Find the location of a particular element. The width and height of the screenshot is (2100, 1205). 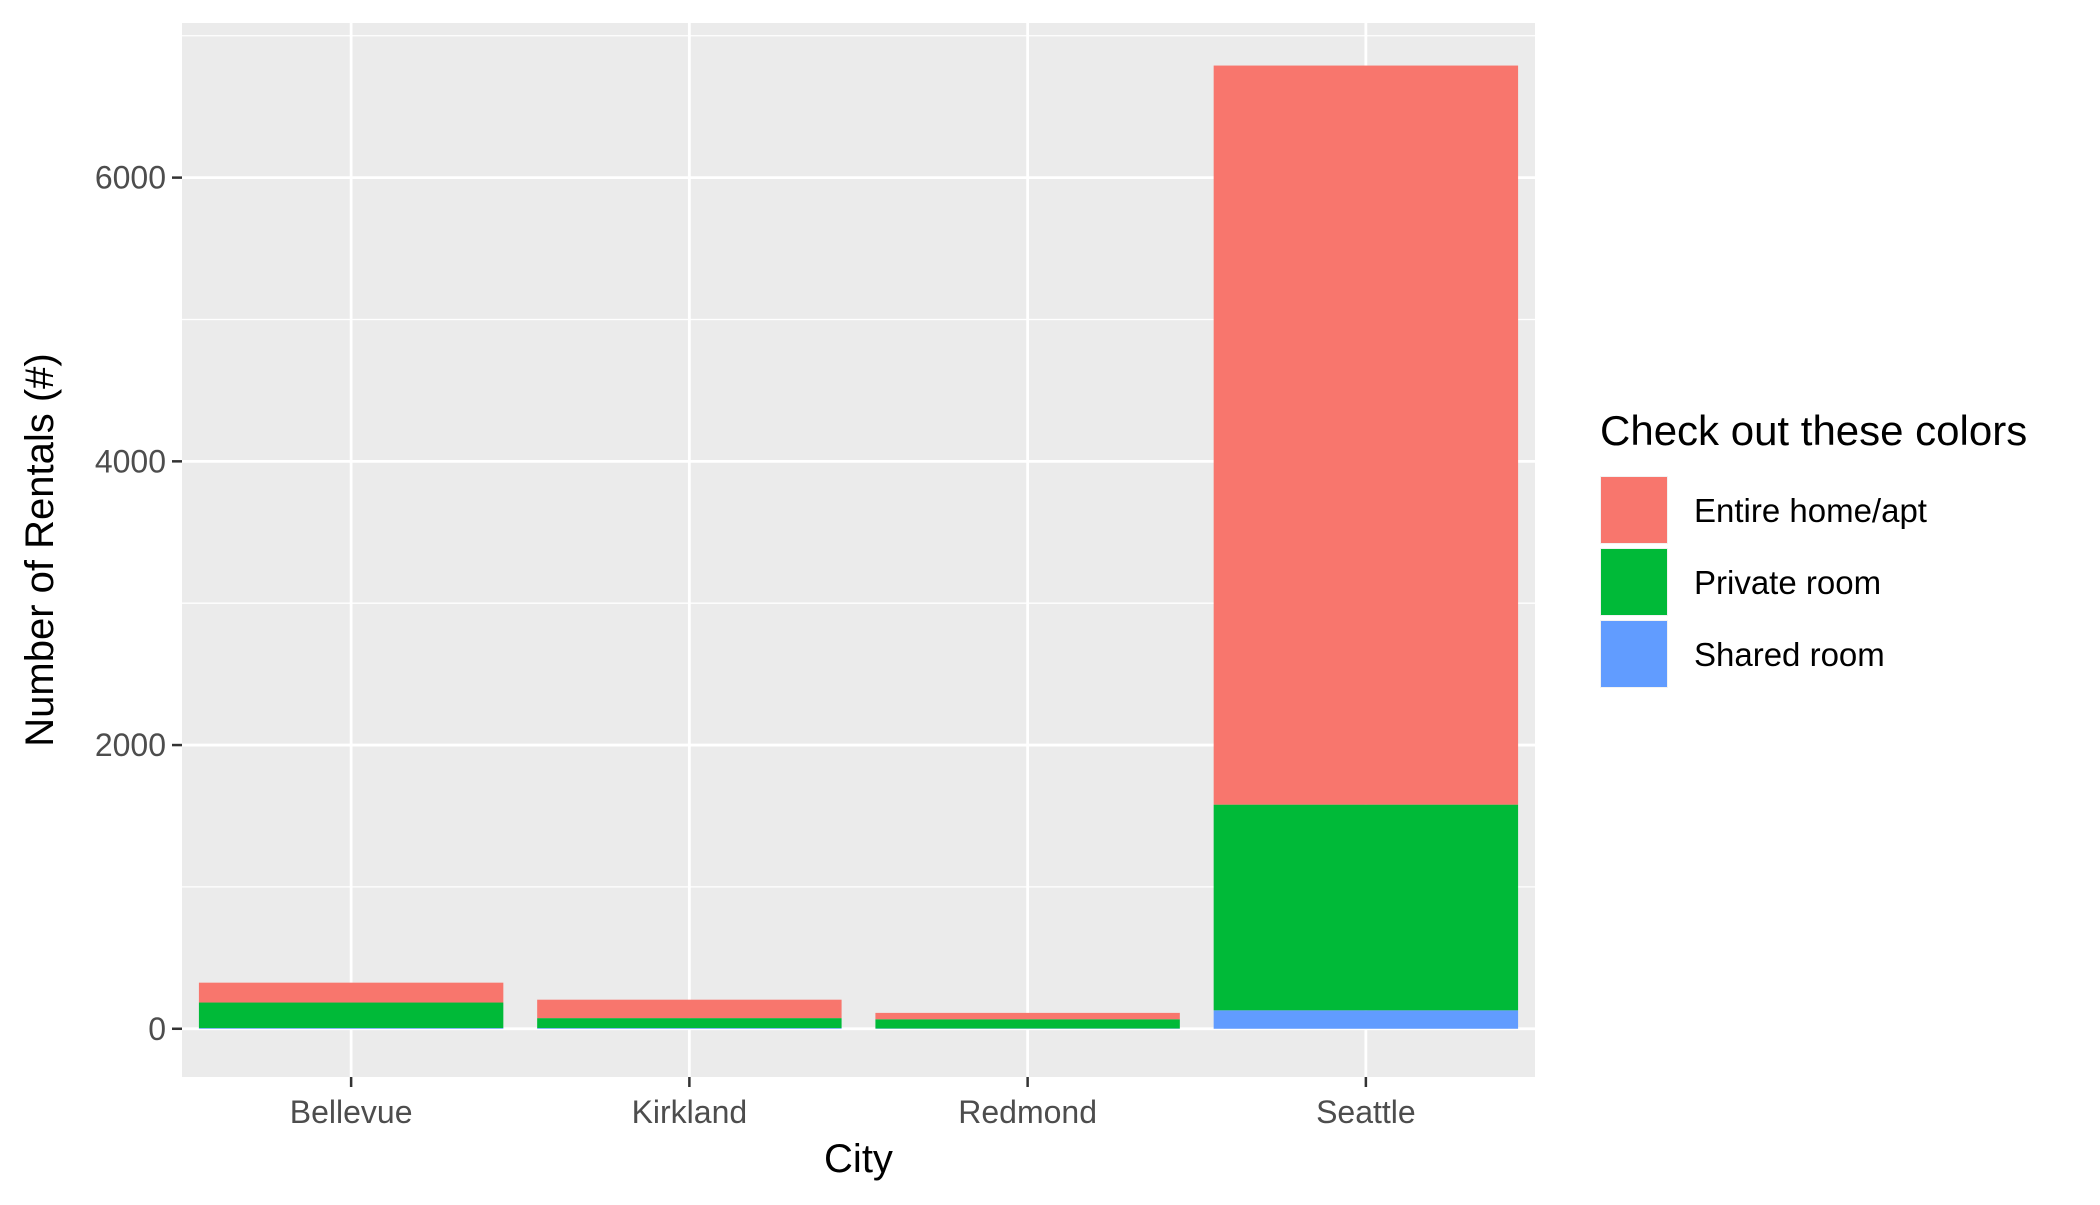

bar-bellevue-shared-room is located at coordinates (351, 1028).